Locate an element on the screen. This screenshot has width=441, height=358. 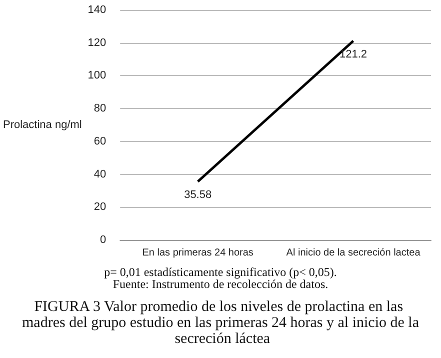
y-tick-label: 80 is located at coordinates (100, 108).